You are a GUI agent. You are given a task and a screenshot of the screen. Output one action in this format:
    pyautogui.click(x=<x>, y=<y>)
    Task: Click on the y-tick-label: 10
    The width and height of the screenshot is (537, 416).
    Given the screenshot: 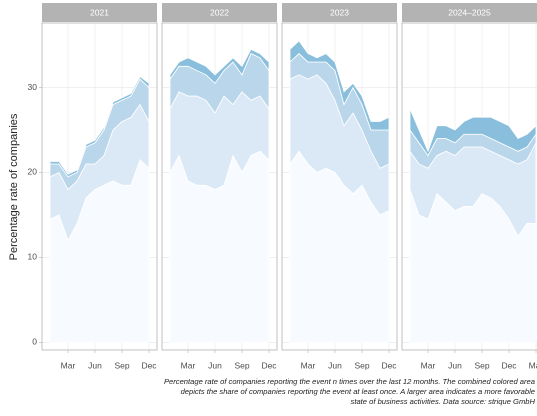 What is the action you would take?
    pyautogui.click(x=33, y=257)
    